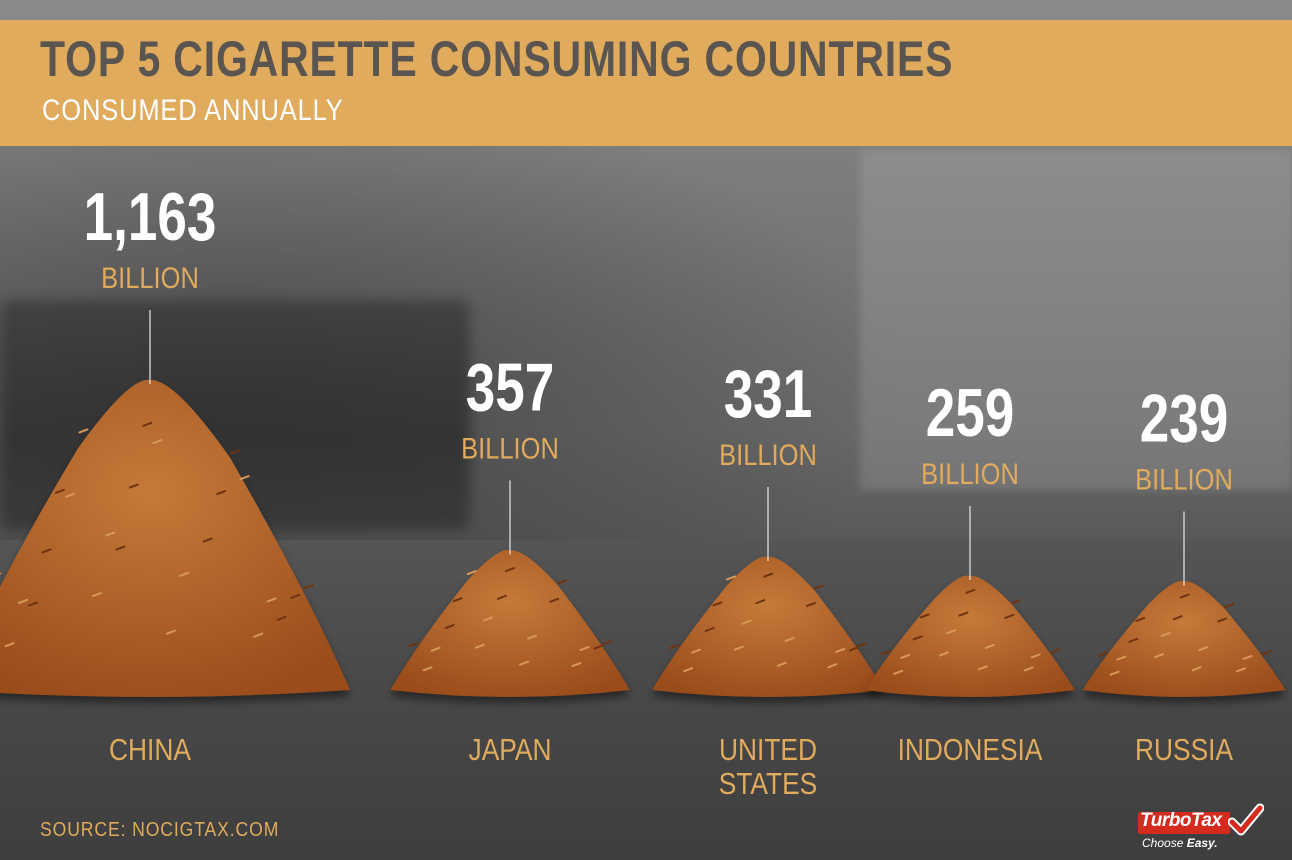 This screenshot has width=1292, height=860. I want to click on tobacco-pile-russia, so click(1184, 638).